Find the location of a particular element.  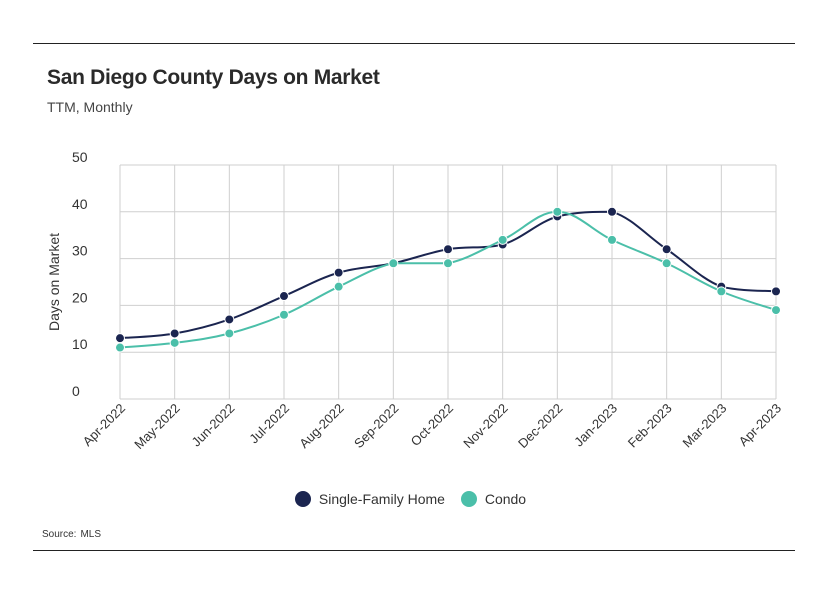

legend: Single-Family Home Condo is located at coordinates (410, 500).